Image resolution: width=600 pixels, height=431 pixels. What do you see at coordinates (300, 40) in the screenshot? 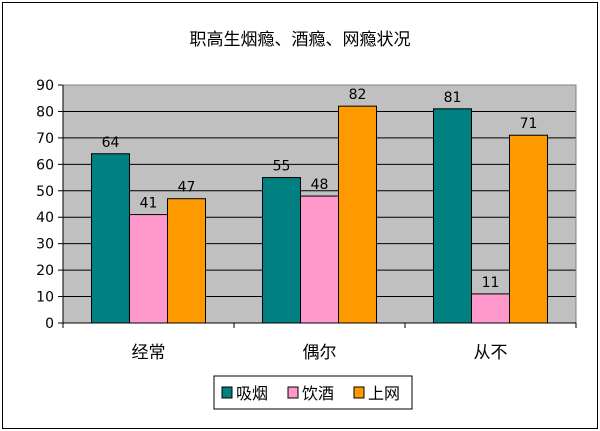
I see `chart-title: 职高生烟瘾、酒瘾、网瘾状况` at bounding box center [300, 40].